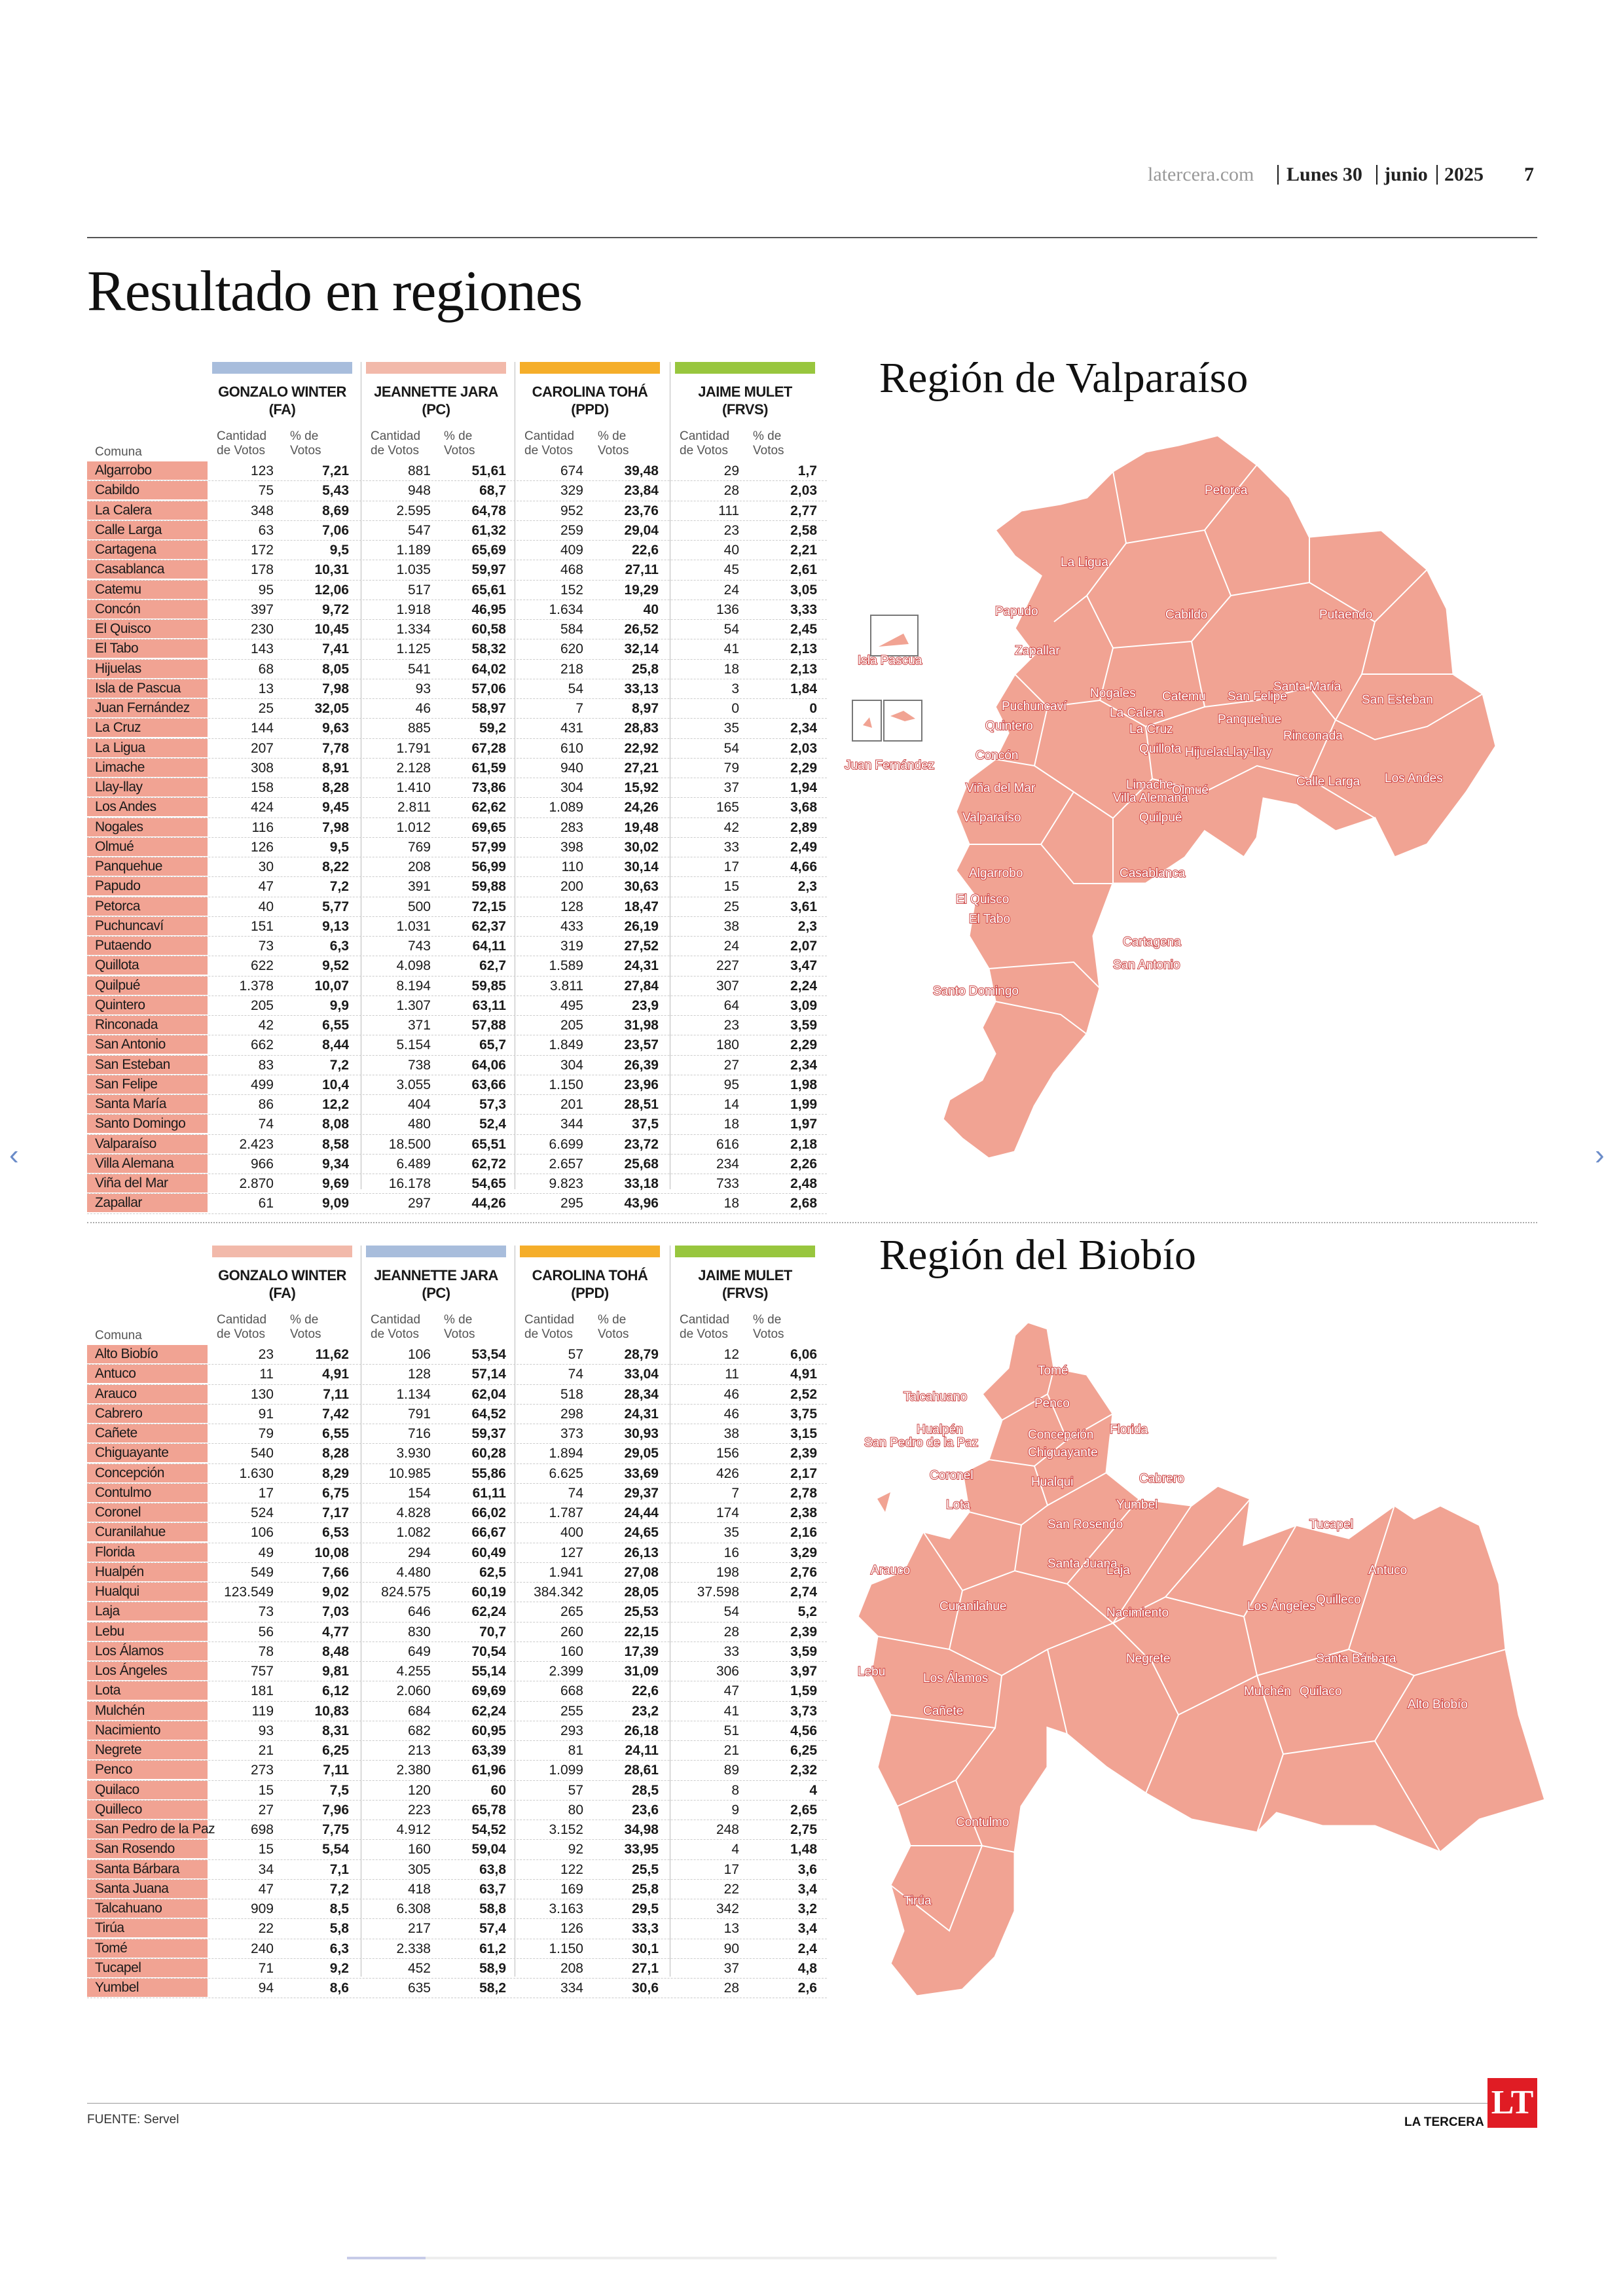  What do you see at coordinates (266, 491) in the screenshot?
I see `votes-count: 75` at bounding box center [266, 491].